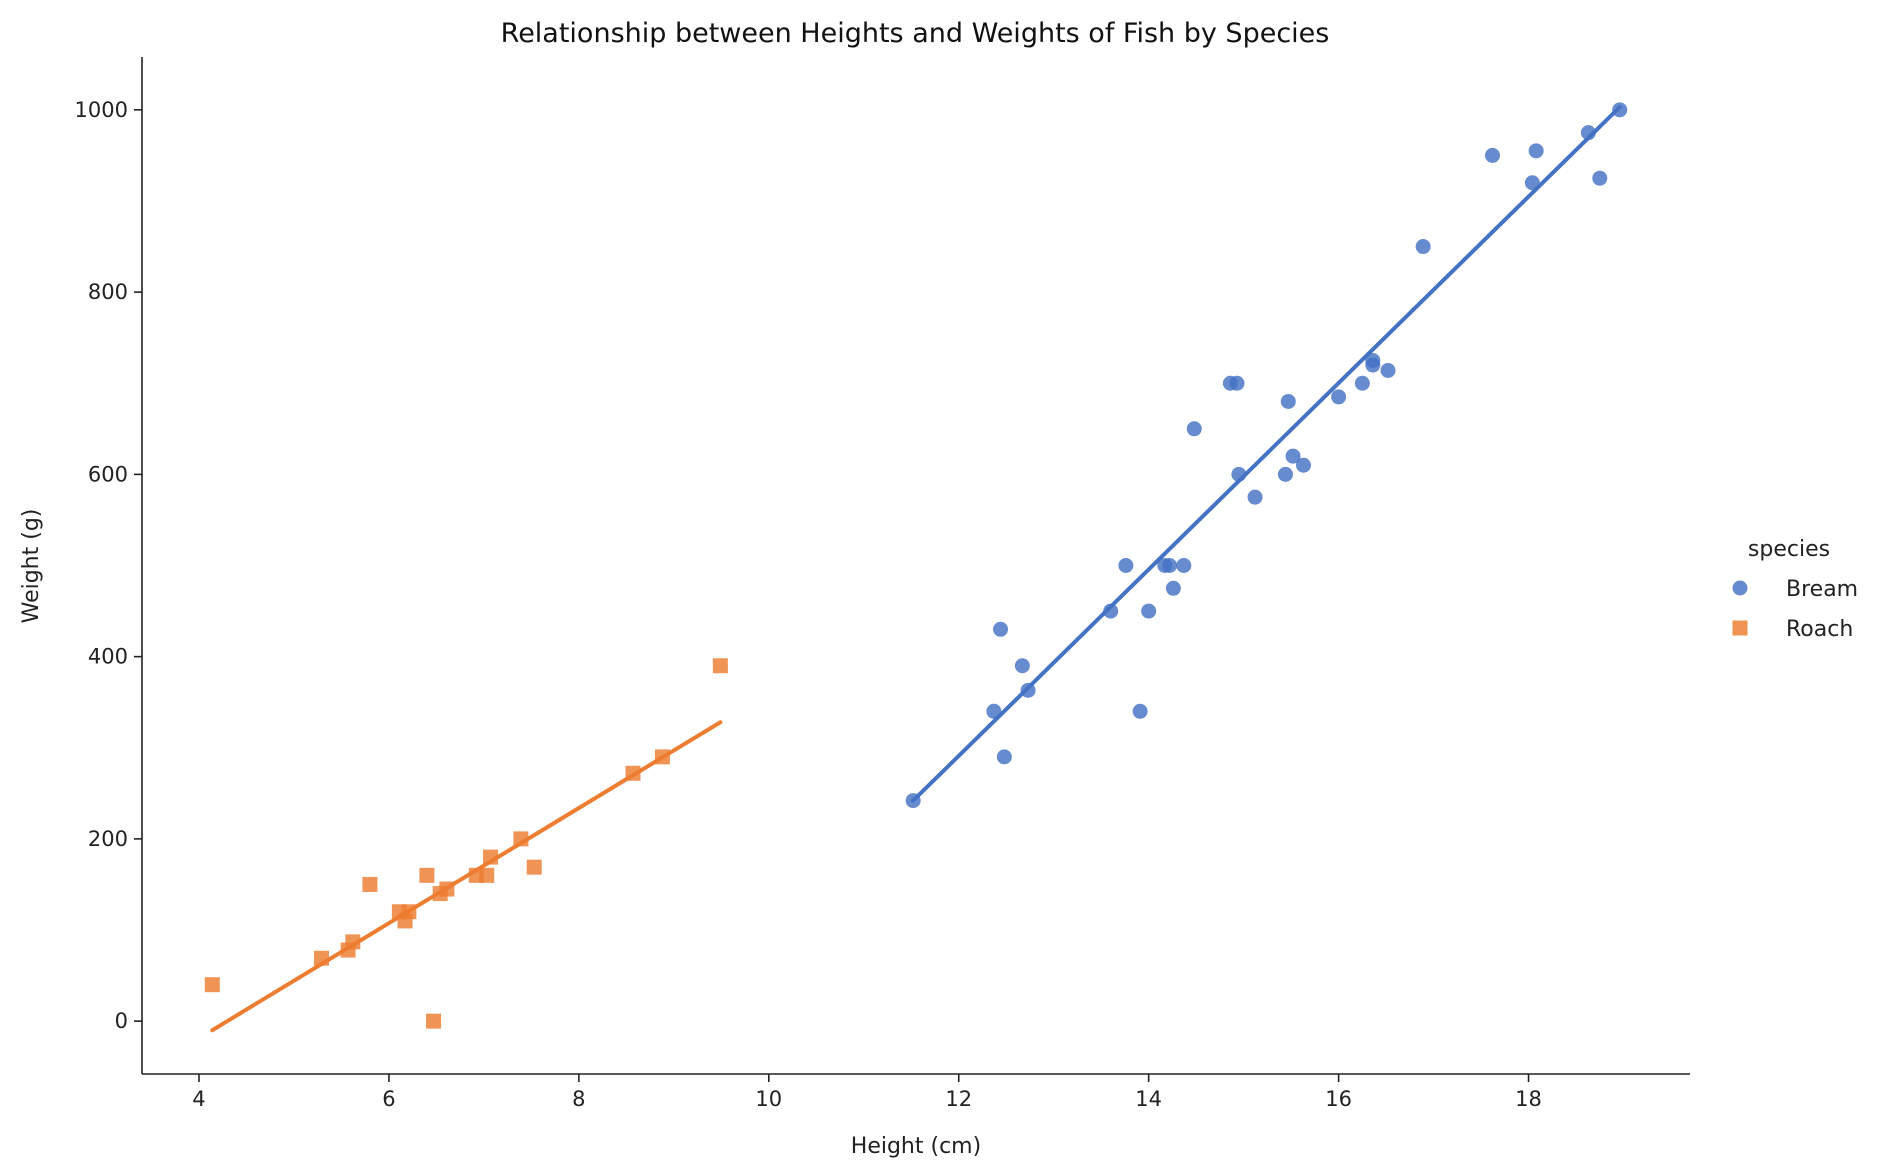  What do you see at coordinates (31, 566) in the screenshot?
I see `y-axis-title: Weight (g)` at bounding box center [31, 566].